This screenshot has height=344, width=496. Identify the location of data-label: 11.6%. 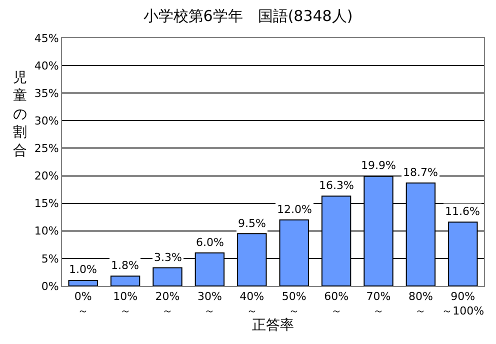
(462, 211).